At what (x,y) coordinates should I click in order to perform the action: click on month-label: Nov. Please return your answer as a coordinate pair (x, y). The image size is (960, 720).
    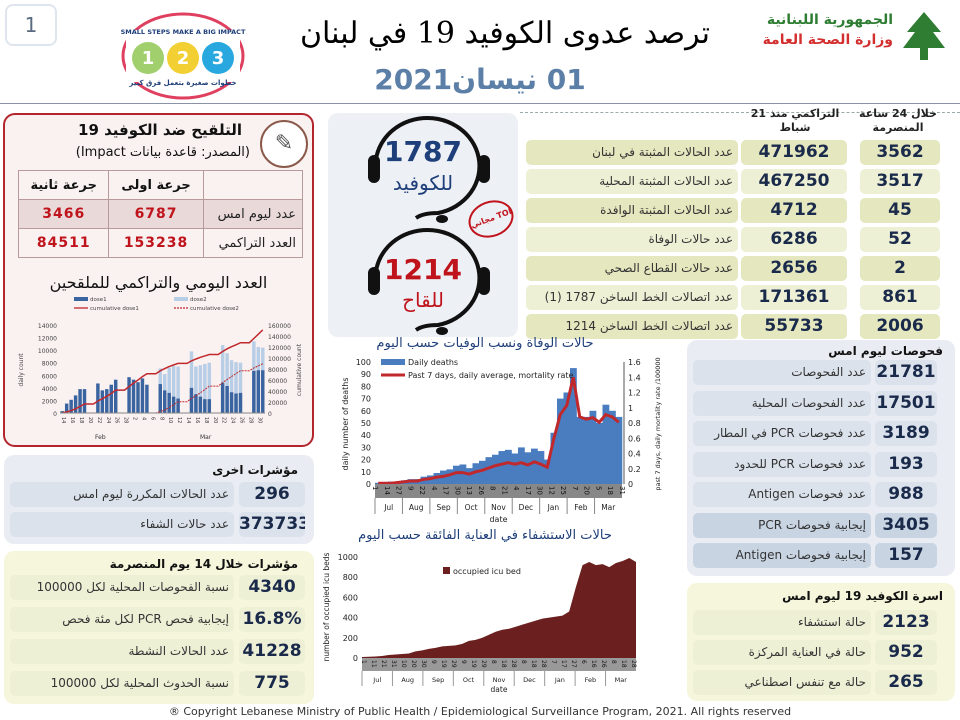
    Looking at the image, I should click on (499, 680).